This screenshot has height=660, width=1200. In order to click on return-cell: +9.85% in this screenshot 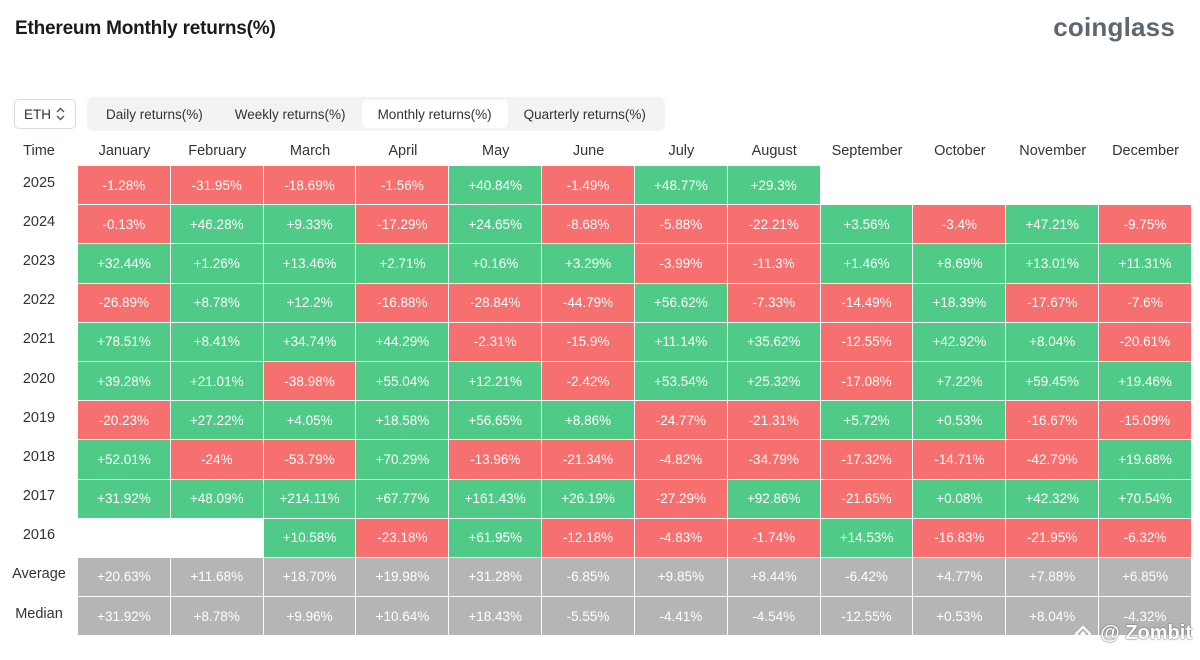, I will do `click(681, 577)`.